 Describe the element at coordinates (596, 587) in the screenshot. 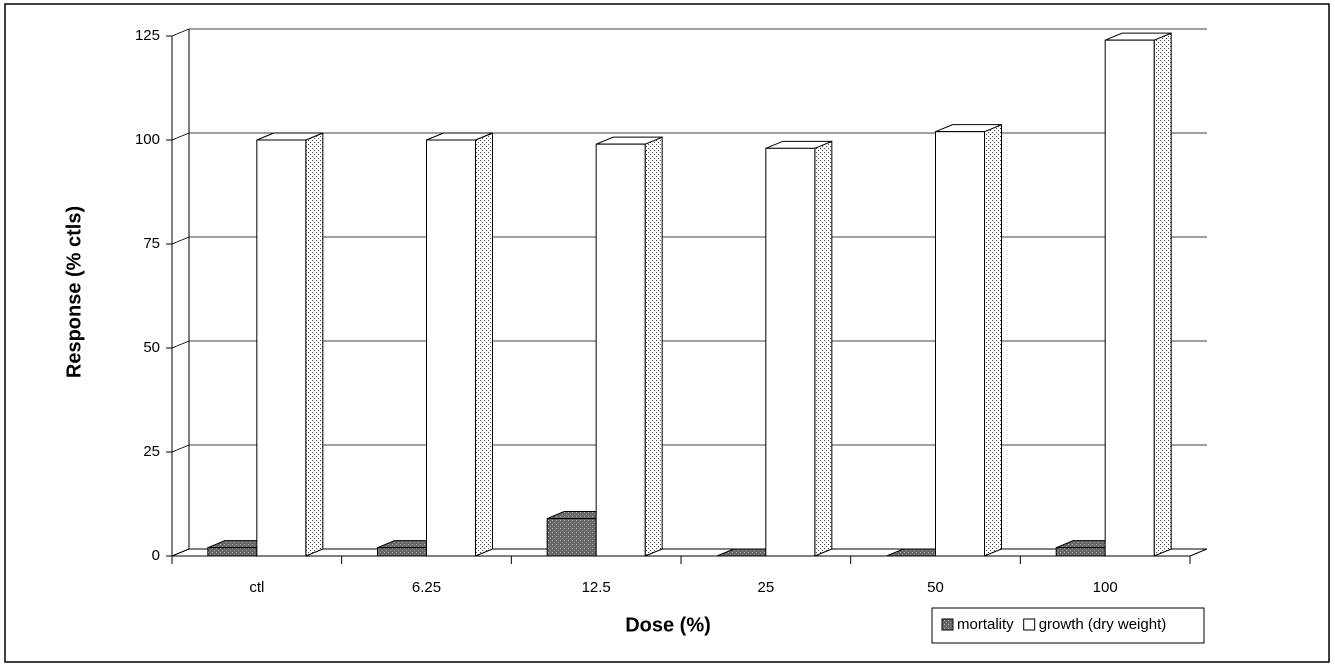

I see `x-tick-label: 12.5` at that location.